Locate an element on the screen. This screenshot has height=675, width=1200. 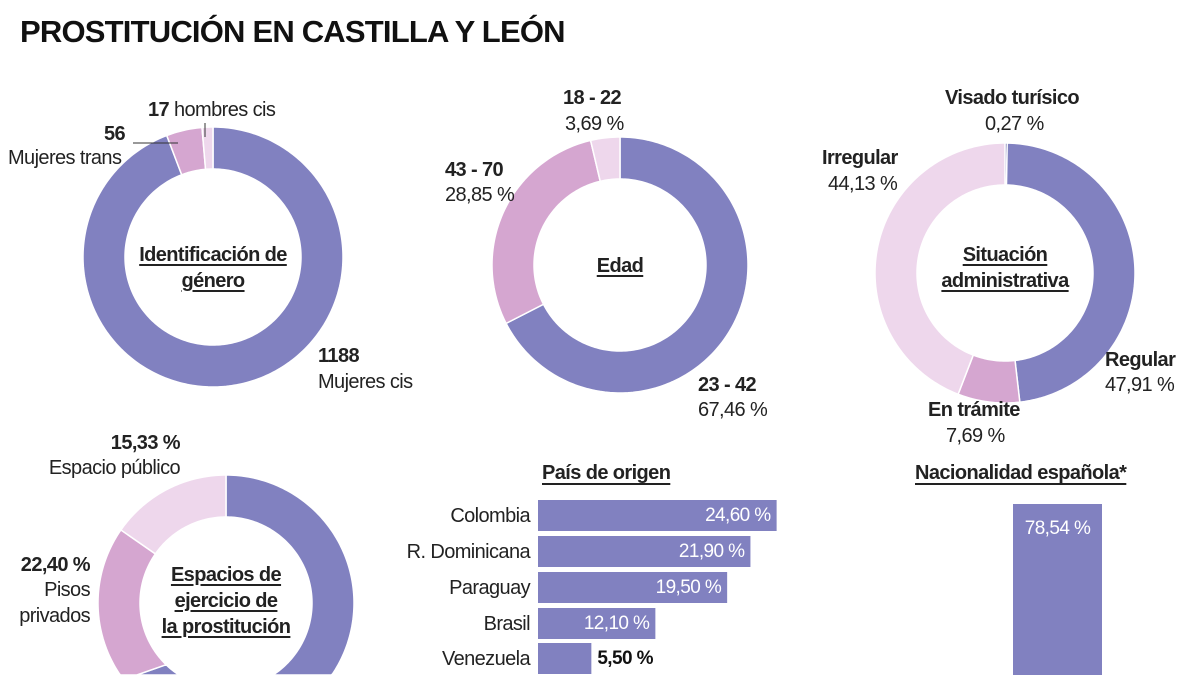
value-pisos-privados: 22,40 % is located at coordinates (55, 565).